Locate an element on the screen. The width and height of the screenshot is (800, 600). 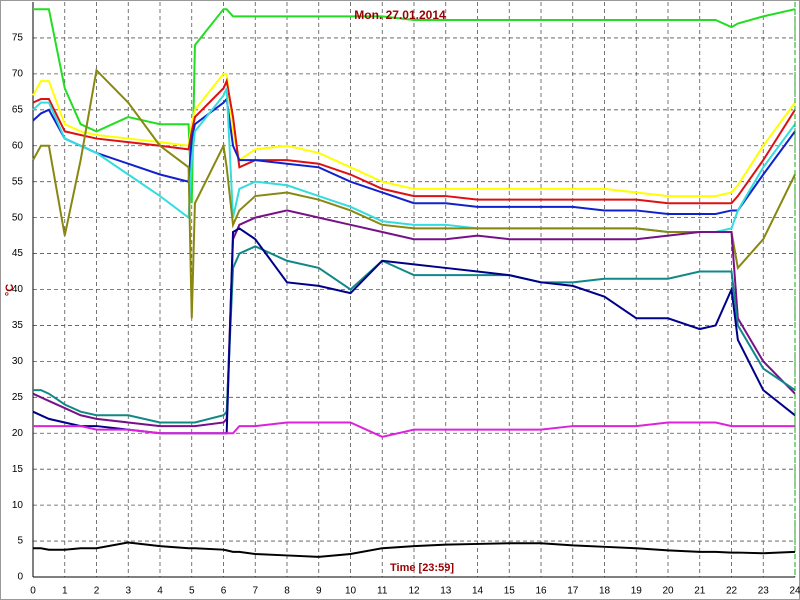
x-tick-label: 0 is located at coordinates (33, 591).